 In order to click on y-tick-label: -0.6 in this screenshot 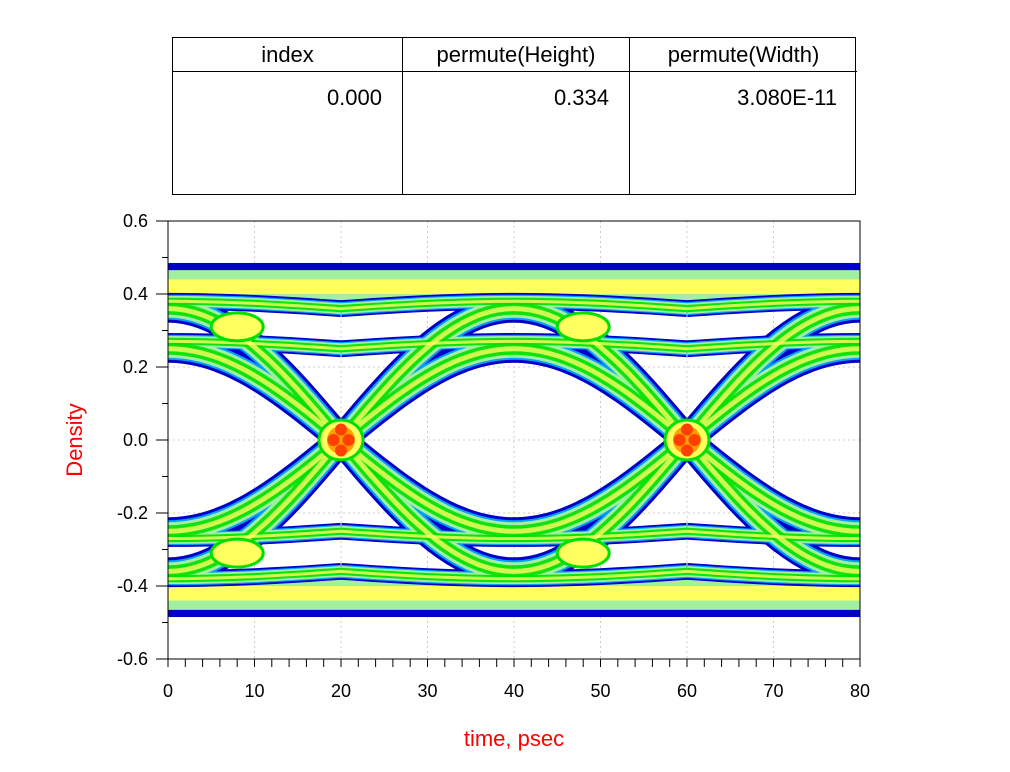, I will do `click(132, 659)`.